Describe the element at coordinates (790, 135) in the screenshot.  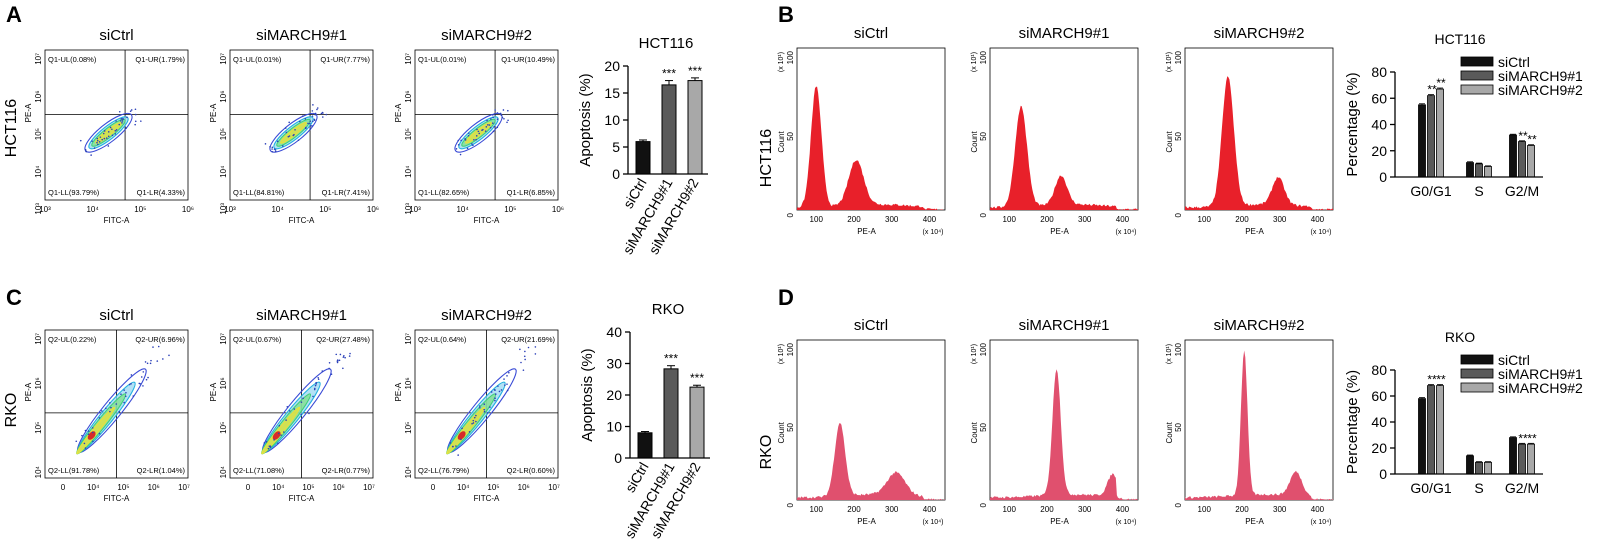
I see `histogram-y-tick: 50` at that location.